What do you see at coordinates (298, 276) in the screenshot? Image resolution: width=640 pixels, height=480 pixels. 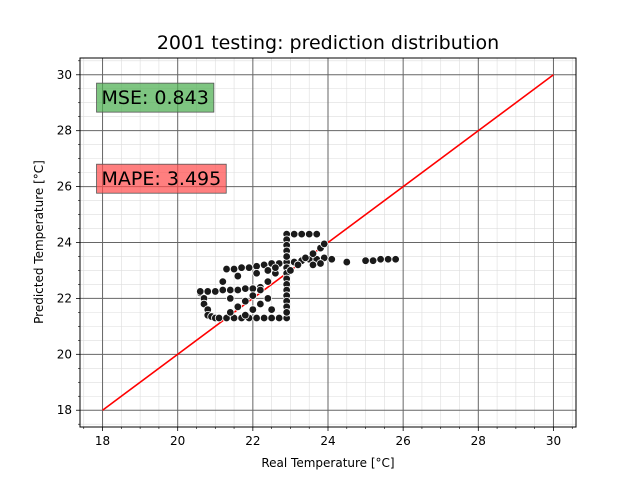 I see `scatter-points` at bounding box center [298, 276].